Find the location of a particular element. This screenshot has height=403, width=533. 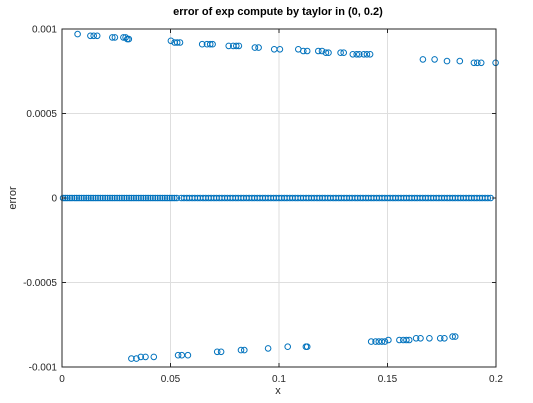

y-tick-label: -0.0005 is located at coordinates (40, 283).